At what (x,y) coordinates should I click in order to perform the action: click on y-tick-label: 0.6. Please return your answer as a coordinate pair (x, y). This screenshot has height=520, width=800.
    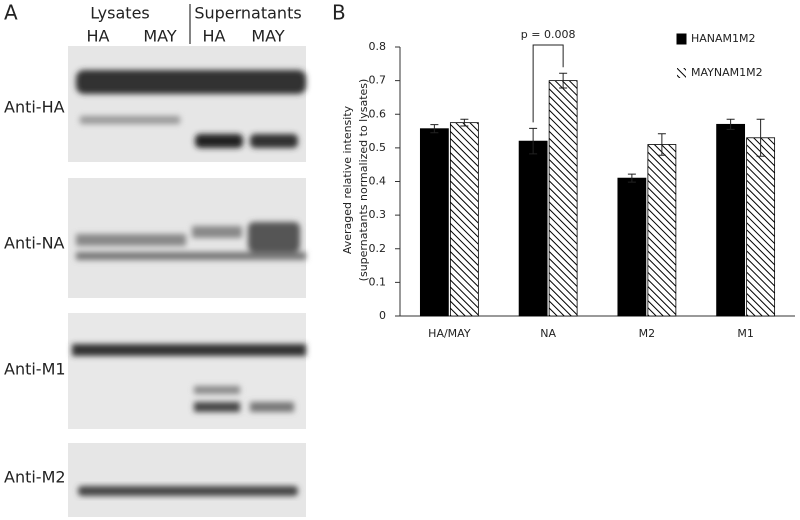
    Looking at the image, I should click on (378, 113).